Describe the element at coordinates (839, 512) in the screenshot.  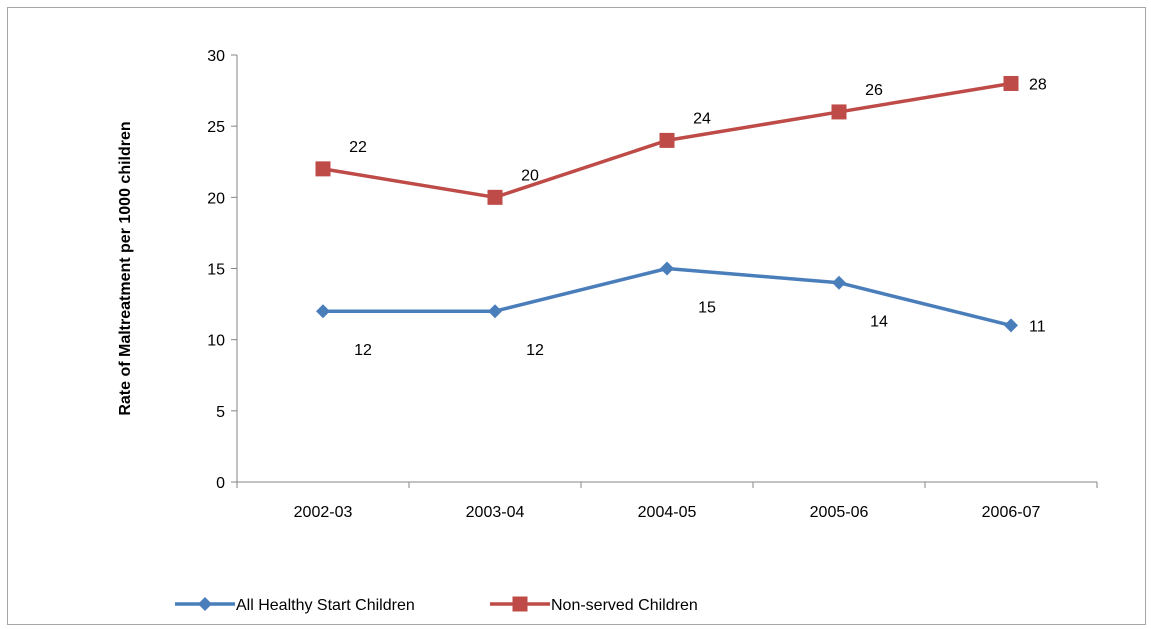
I see `x-tick-label: 2005-06` at that location.